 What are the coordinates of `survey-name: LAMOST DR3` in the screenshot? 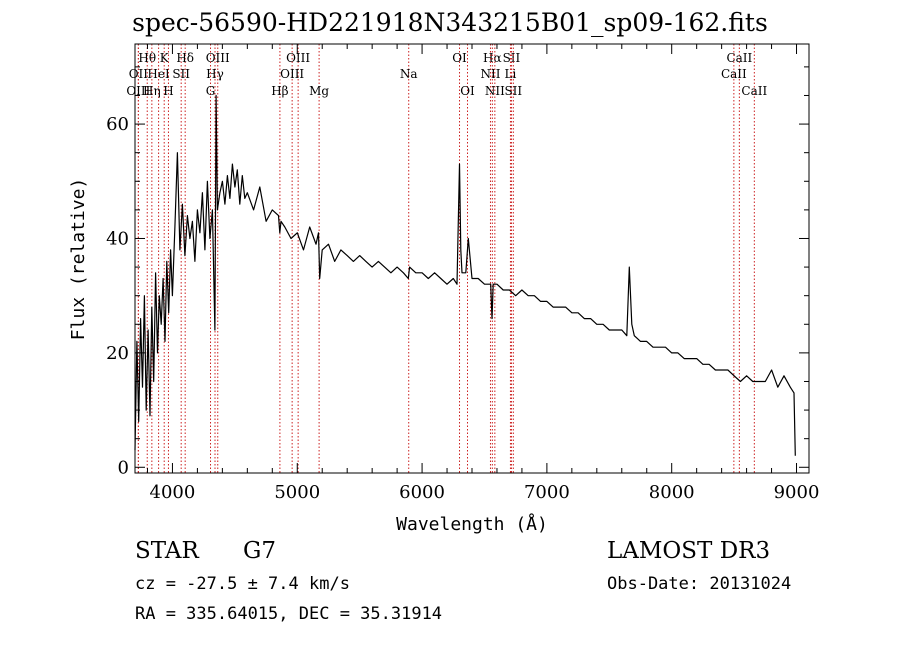 It's located at (689, 551).